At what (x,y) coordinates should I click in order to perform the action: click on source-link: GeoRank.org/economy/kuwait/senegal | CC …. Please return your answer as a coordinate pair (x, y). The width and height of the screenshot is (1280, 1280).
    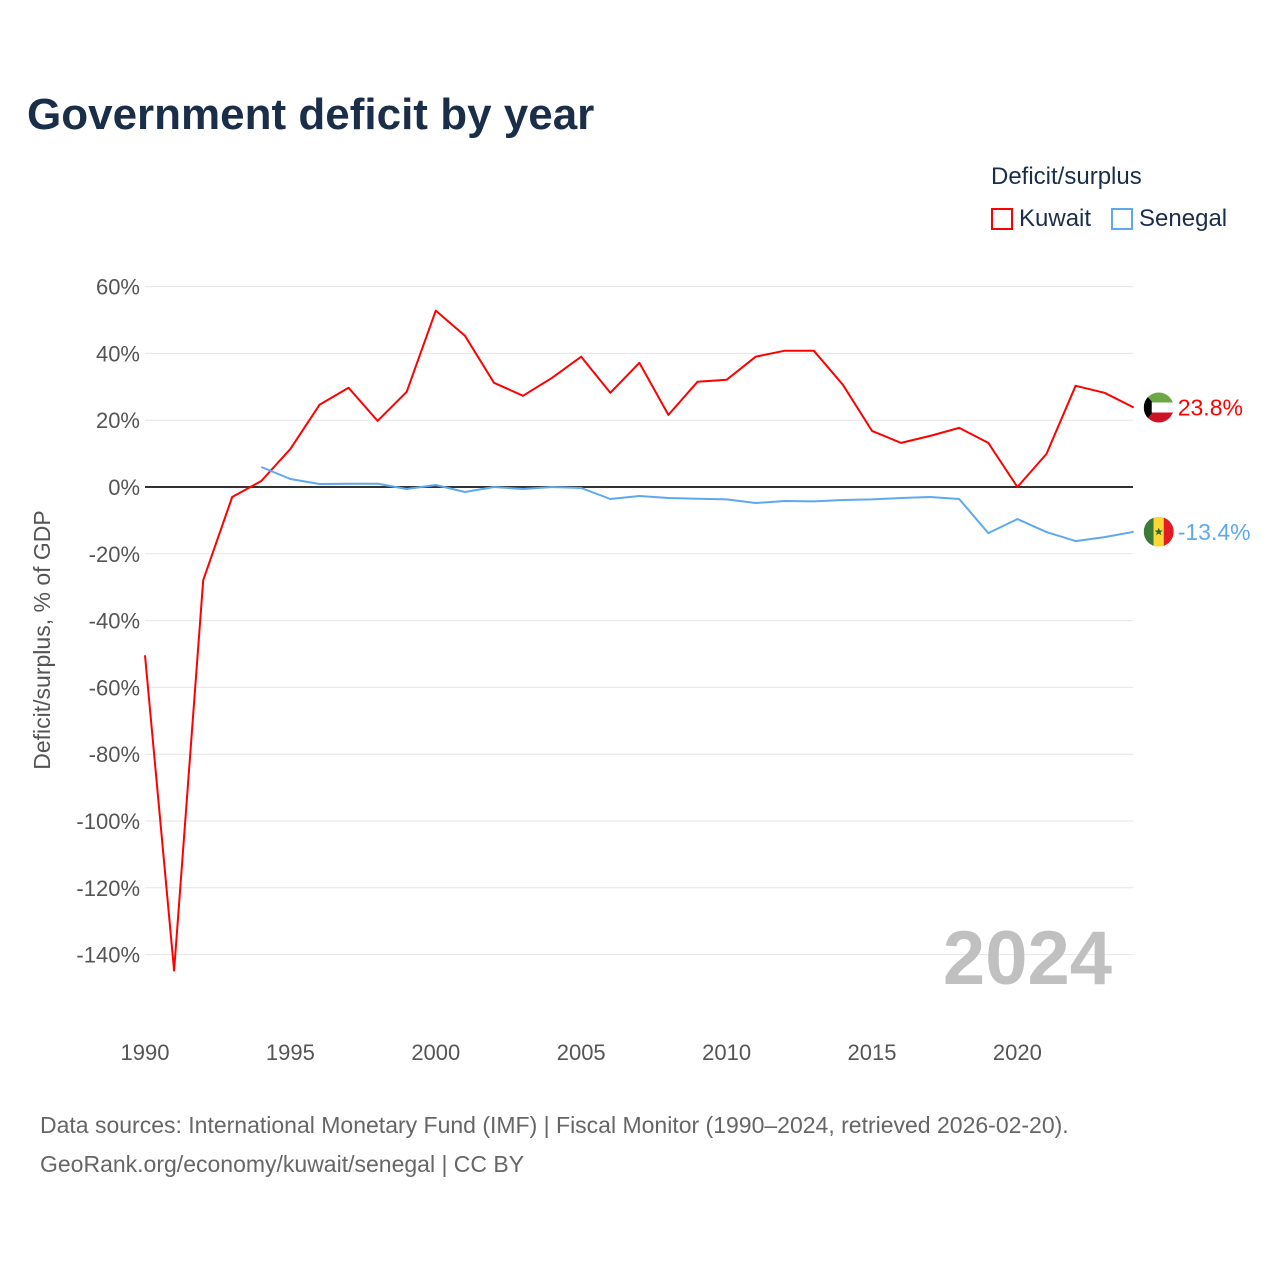
    Looking at the image, I should click on (282, 1164).